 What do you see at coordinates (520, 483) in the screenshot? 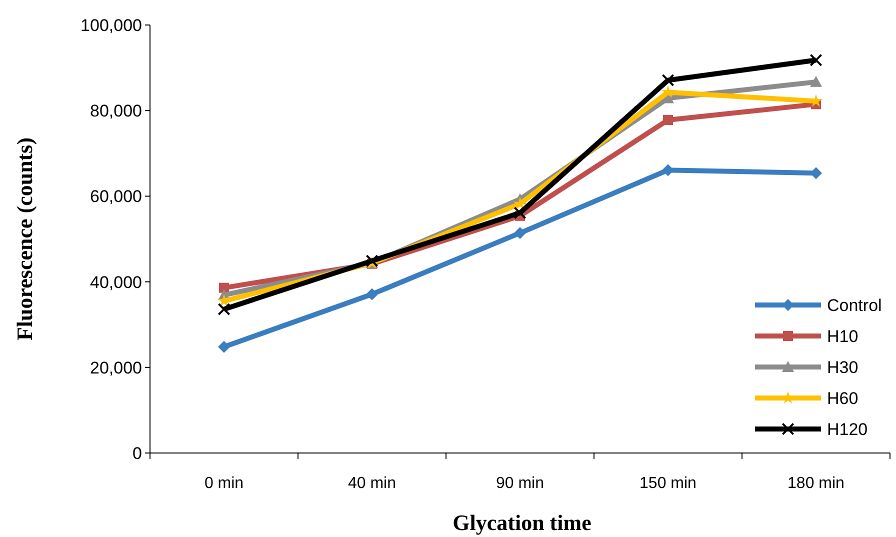
I see `x-tick-label: 90 min` at bounding box center [520, 483].